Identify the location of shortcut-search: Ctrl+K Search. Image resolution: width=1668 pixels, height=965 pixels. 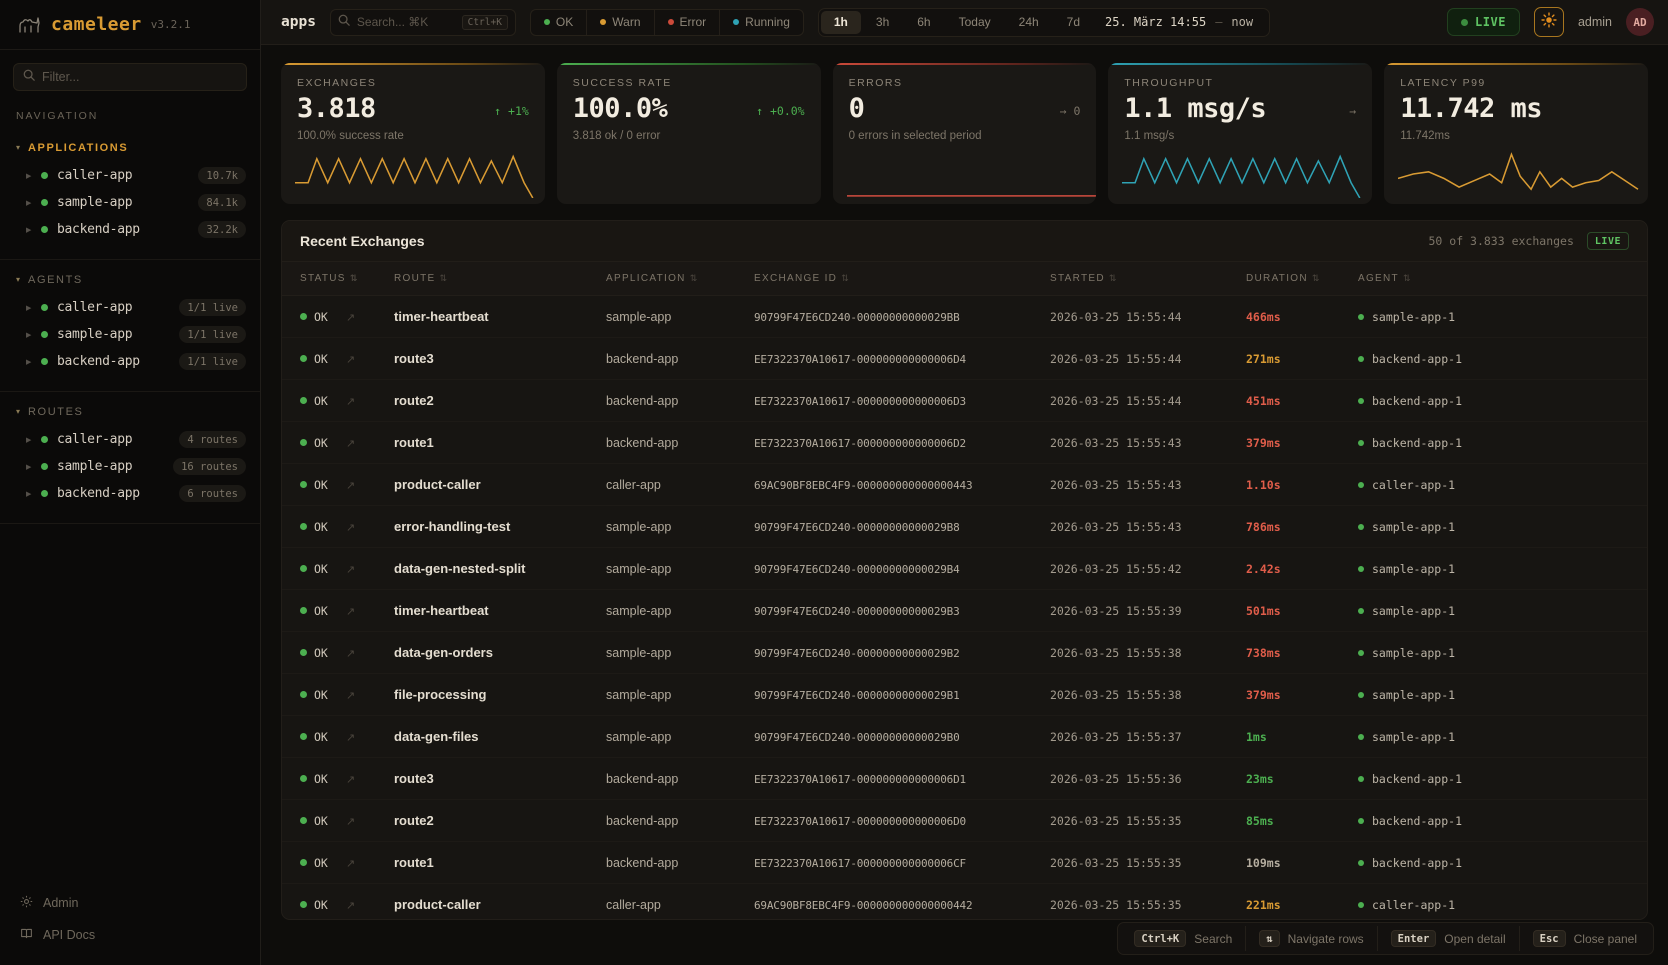
(1184, 938).